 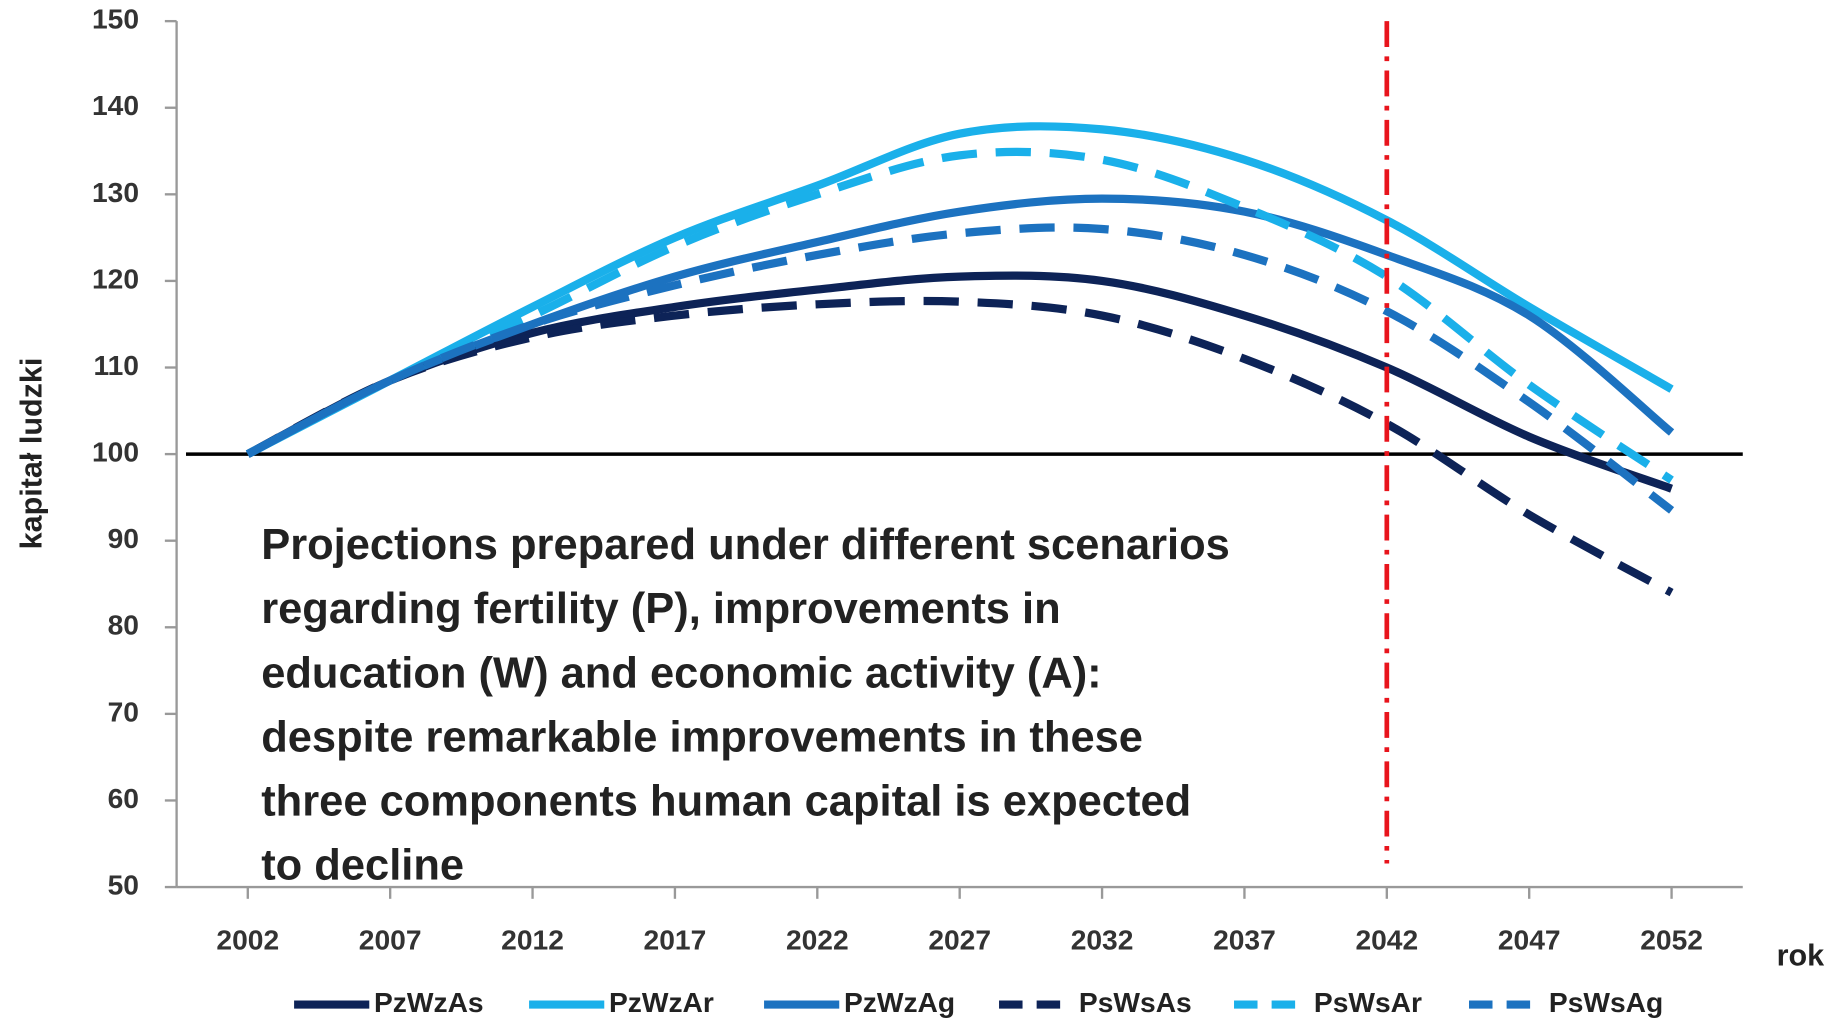 What do you see at coordinates (1244, 940) in the screenshot?
I see `x-tick-label: 2037` at bounding box center [1244, 940].